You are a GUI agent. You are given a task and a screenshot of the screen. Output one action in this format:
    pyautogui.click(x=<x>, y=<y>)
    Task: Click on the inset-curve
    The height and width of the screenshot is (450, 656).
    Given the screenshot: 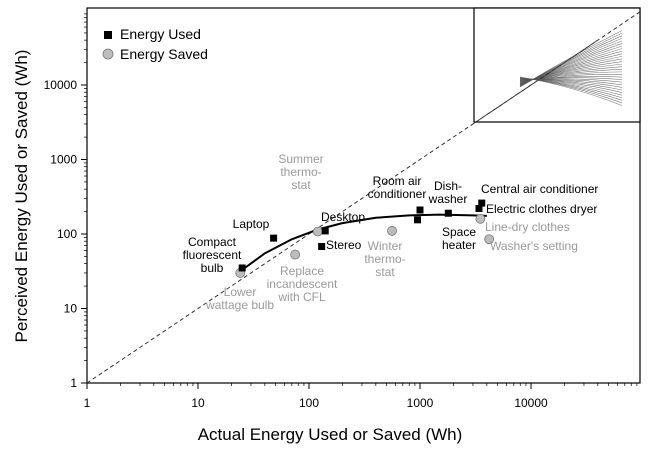 What is the action you would take?
    pyautogui.click(x=571, y=59)
    